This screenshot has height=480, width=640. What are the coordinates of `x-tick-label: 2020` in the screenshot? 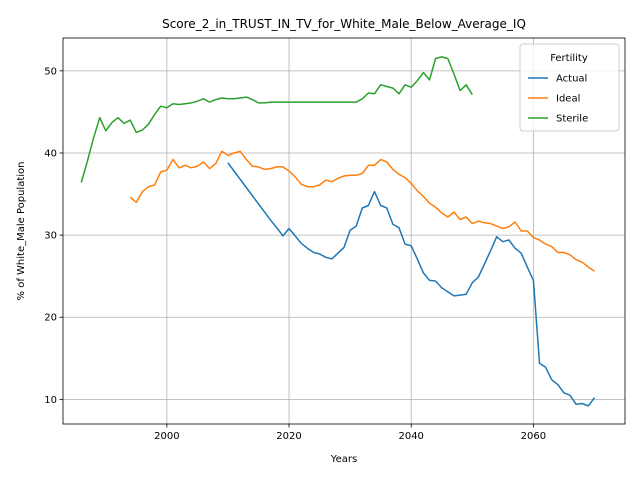 It's located at (288, 436).